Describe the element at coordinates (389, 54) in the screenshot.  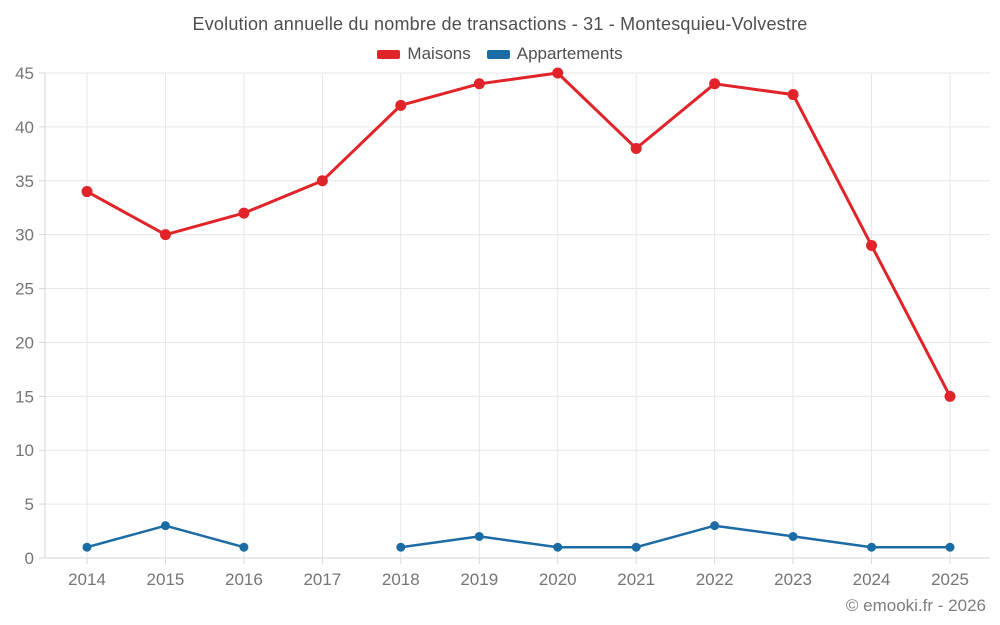
I see `legend-swatch-maisons` at that location.